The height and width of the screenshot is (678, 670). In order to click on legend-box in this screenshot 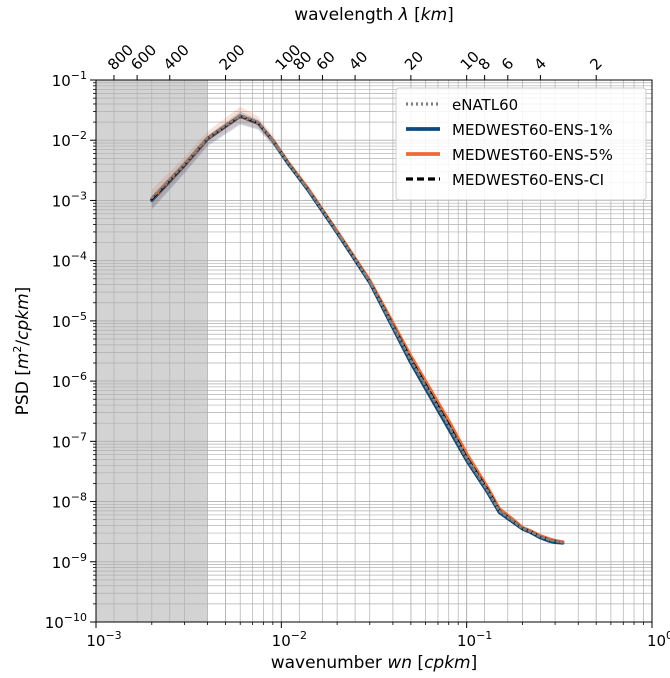, I will do `click(521, 144)`.